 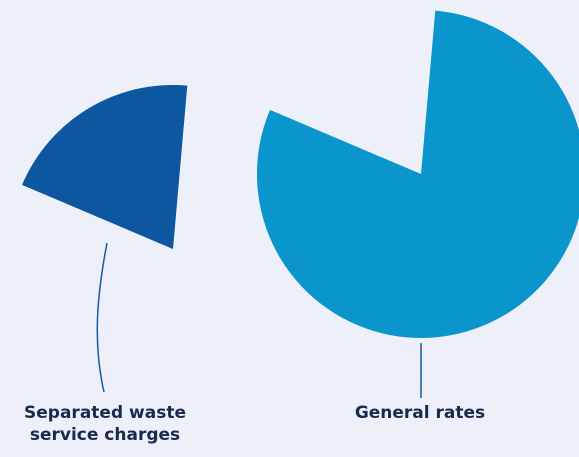 I want to click on slice-separated-waste, so click(x=105, y=166).